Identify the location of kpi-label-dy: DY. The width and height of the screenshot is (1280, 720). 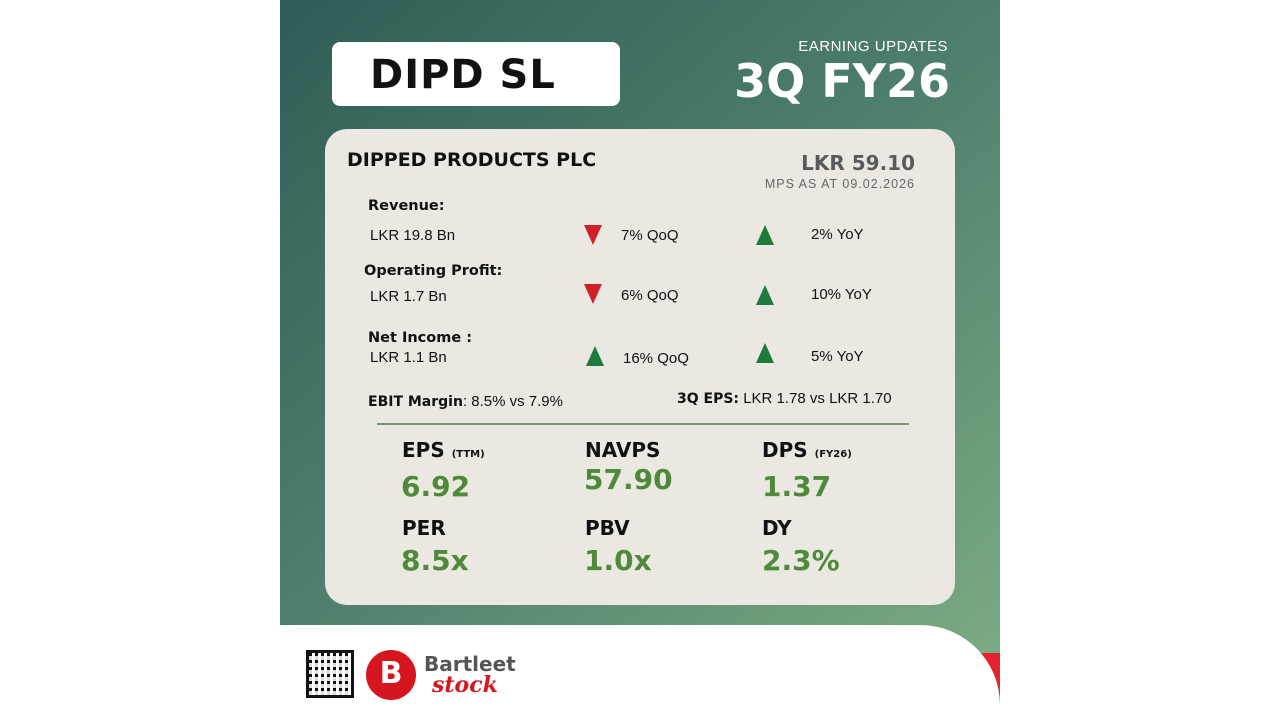
(777, 528).